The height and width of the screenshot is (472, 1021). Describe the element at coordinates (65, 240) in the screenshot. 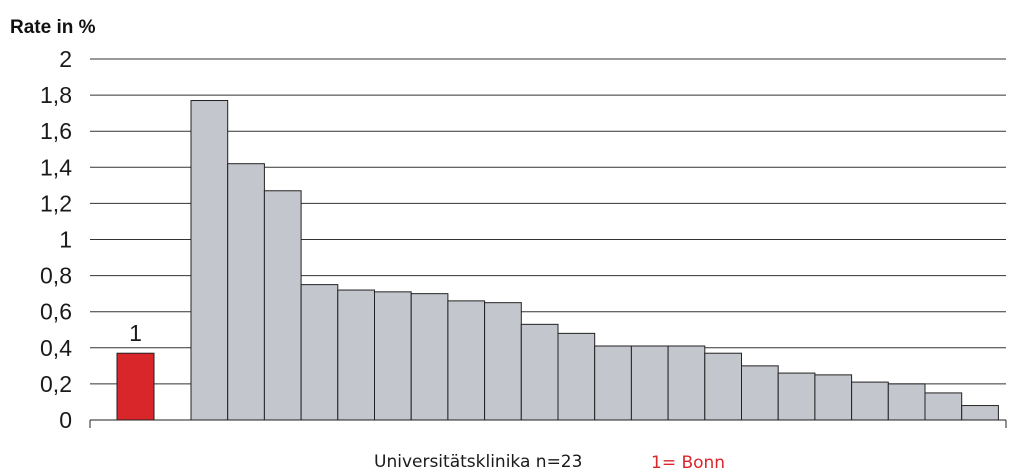

I see `y-tick-label: 1` at that location.